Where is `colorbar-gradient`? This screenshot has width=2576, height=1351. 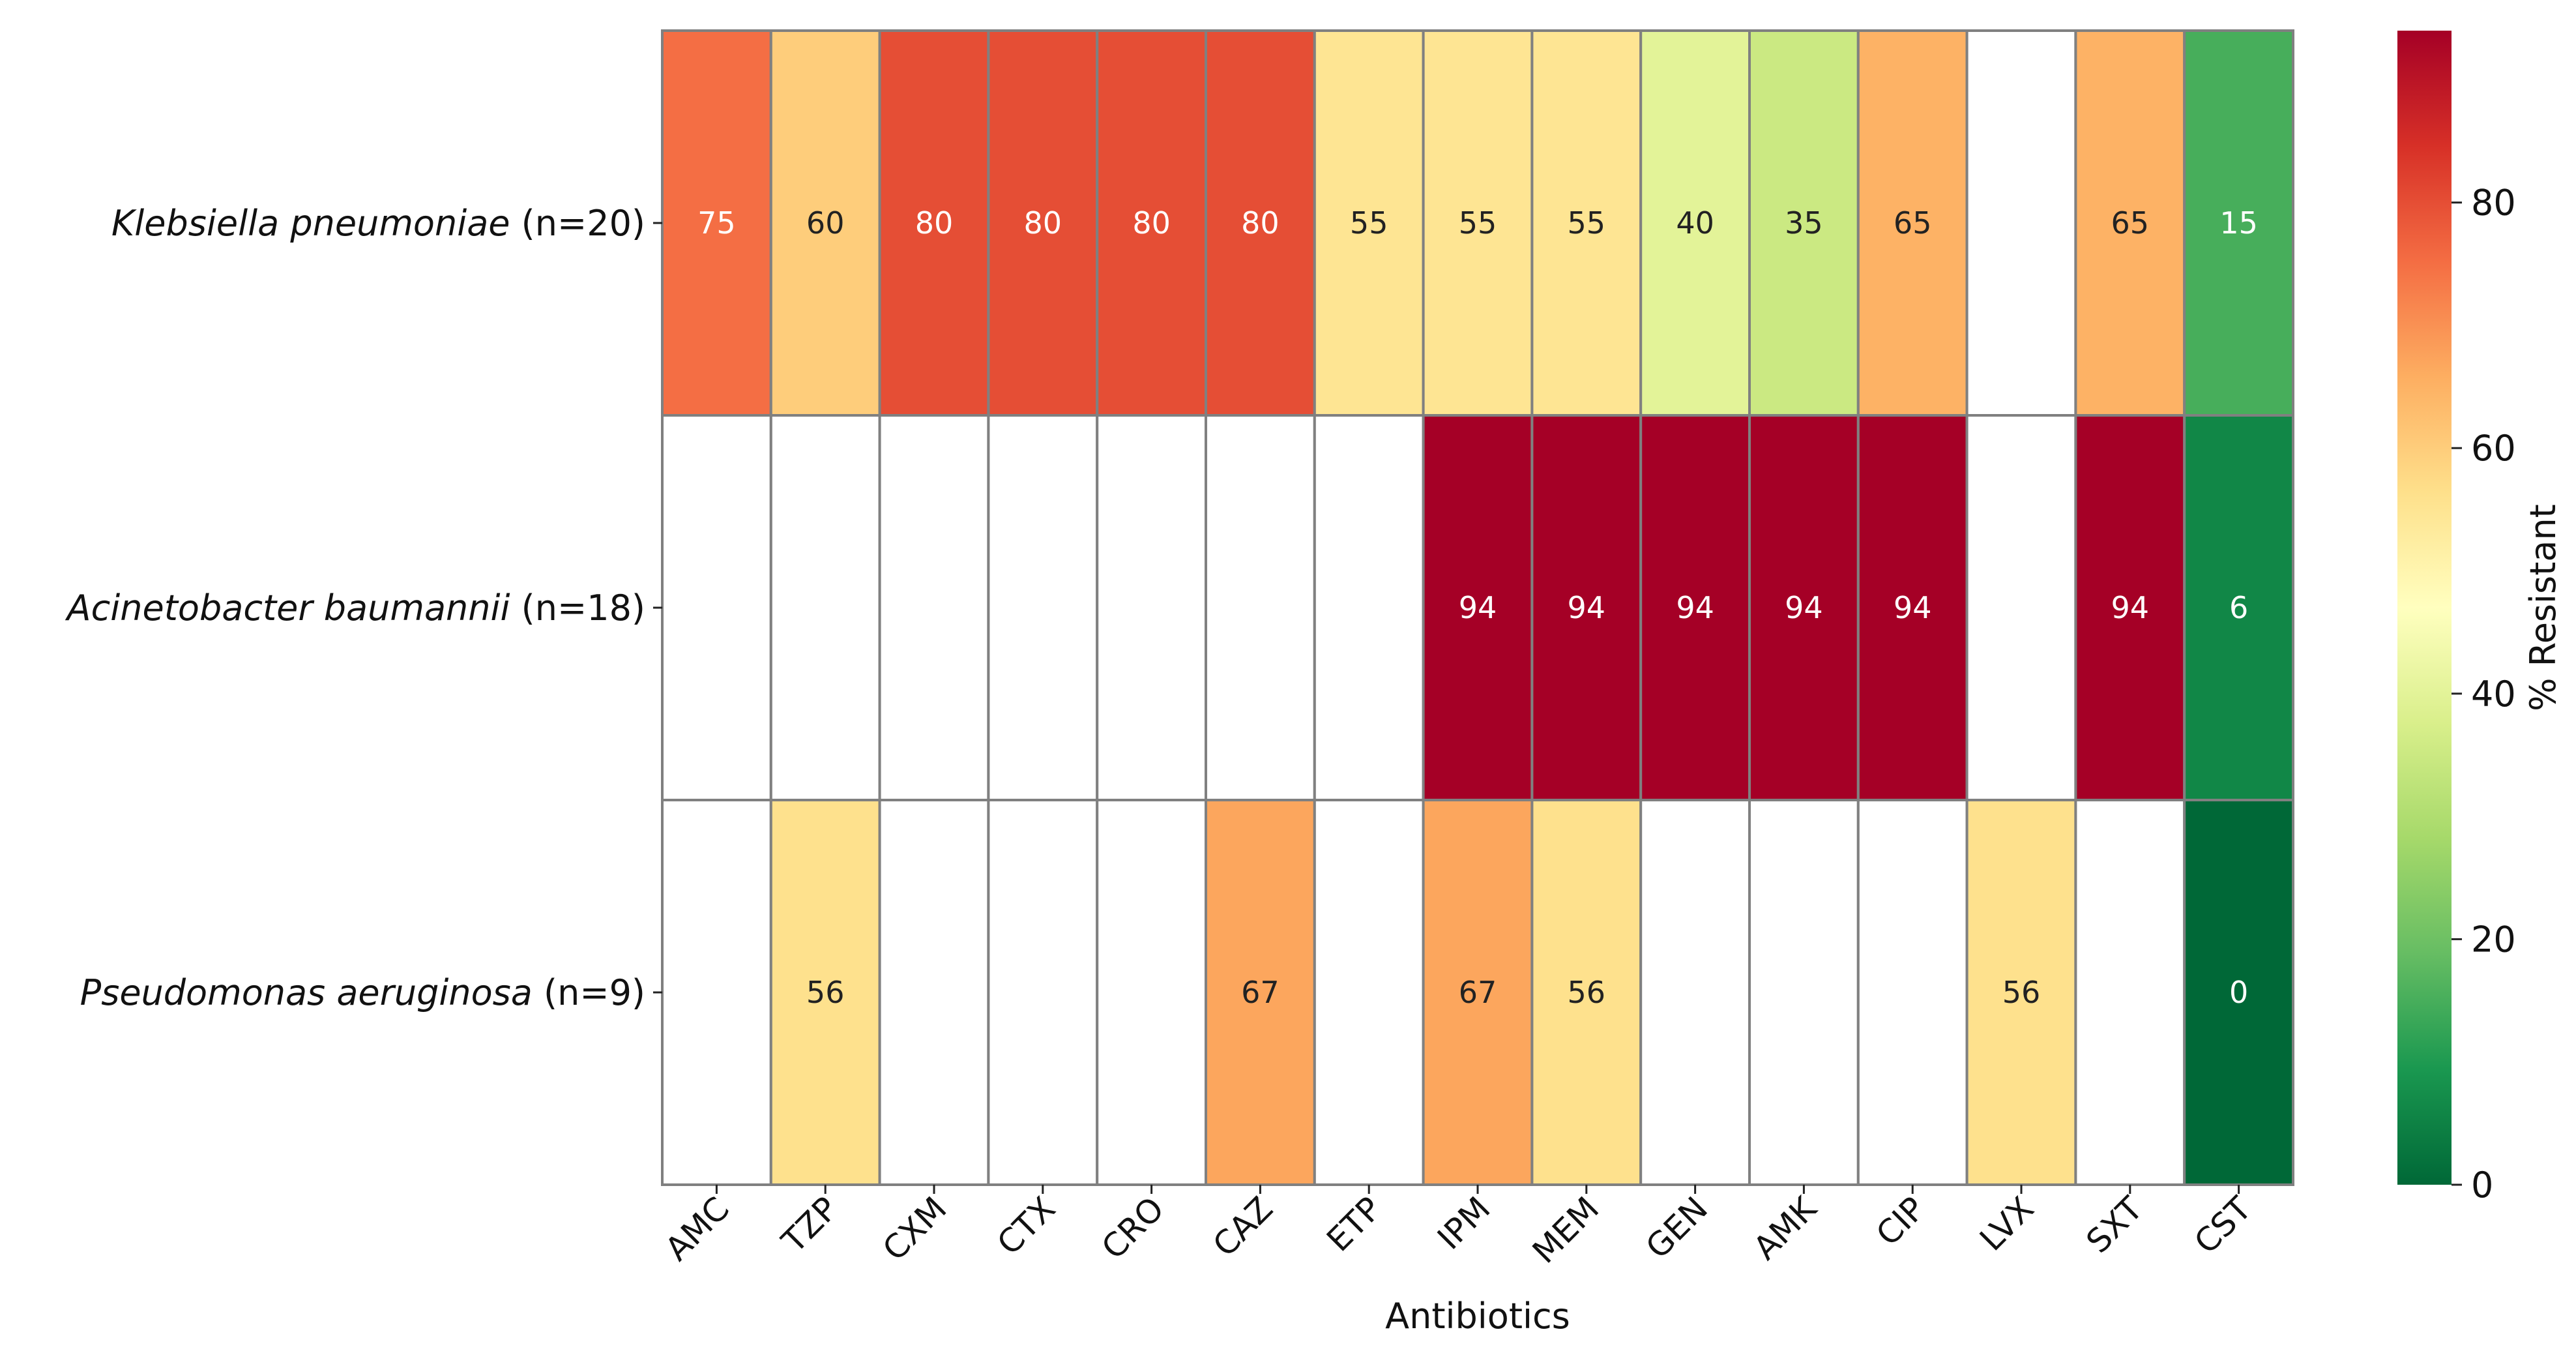 colorbar-gradient is located at coordinates (2424, 608).